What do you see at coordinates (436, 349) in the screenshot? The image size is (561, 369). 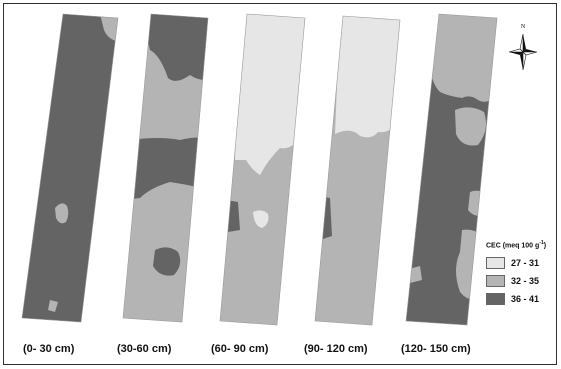 I see `depth-label-120-150: (120- 150 cm)` at bounding box center [436, 349].